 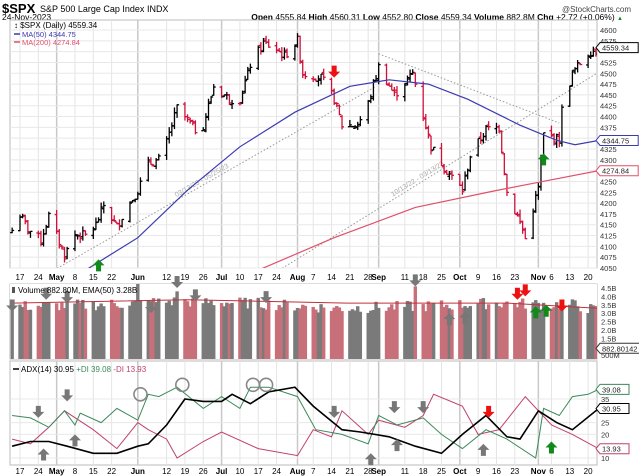 I want to click on close-value: 4559.34, so click(x=456, y=17).